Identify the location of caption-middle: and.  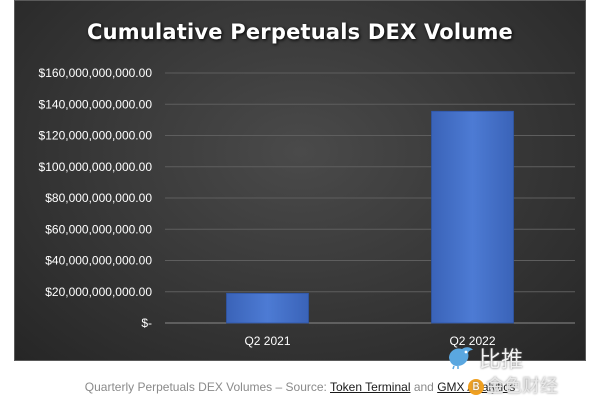
(424, 387).